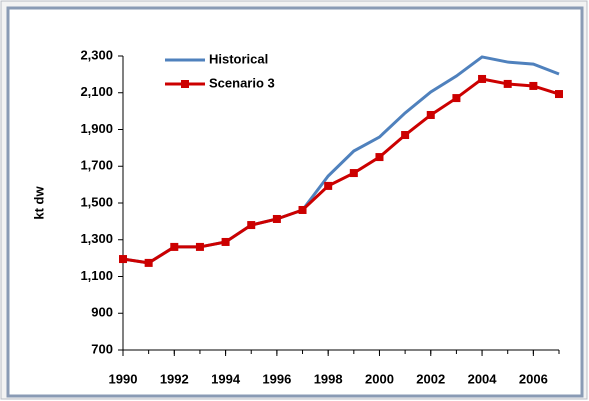  What do you see at coordinates (533, 378) in the screenshot?
I see `x-tick-label: 2006` at bounding box center [533, 378].